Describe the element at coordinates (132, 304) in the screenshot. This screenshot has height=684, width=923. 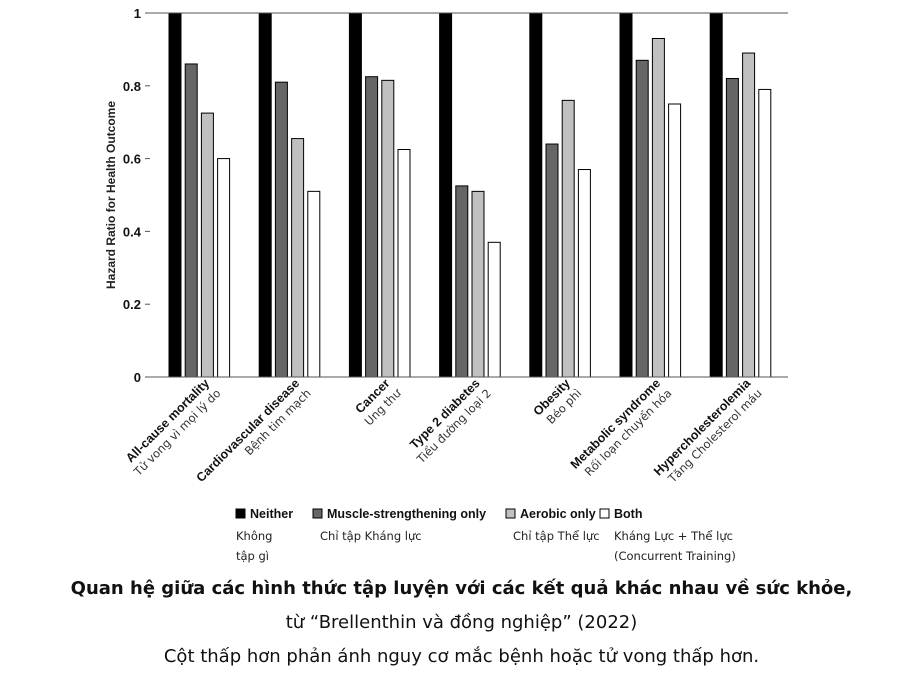
I see `y-tick-label: 0.2` at that location.